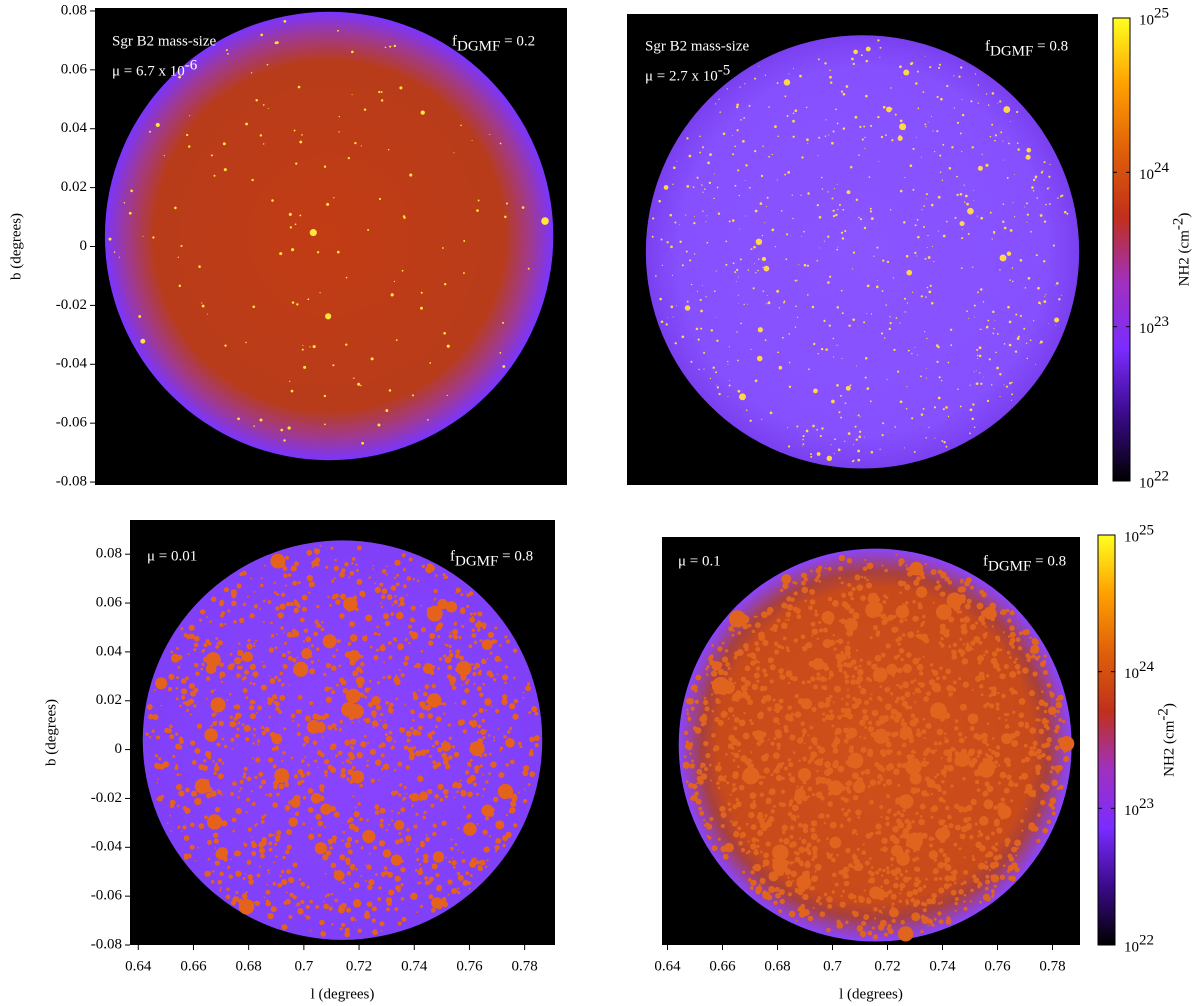  What do you see at coordinates (1146, 483) in the screenshot?
I see `colorbar-tick-label: 10` at bounding box center [1146, 483].